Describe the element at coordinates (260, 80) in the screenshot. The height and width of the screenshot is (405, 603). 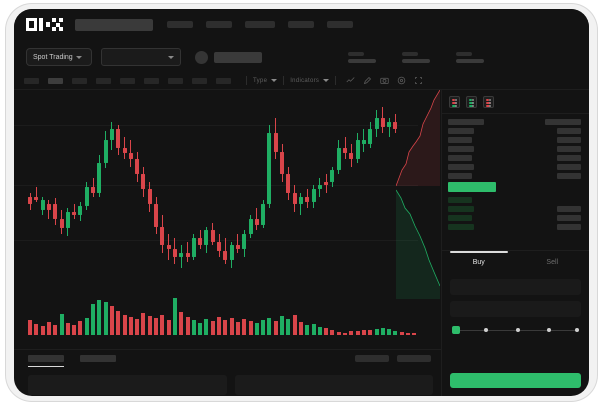
I see `chart-type-label: Type` at that location.